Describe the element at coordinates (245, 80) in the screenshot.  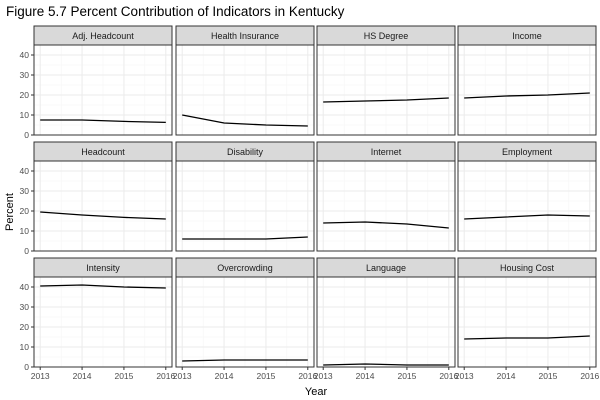
I see `facet-panel-health-insurance: Health Insurance` at that location.